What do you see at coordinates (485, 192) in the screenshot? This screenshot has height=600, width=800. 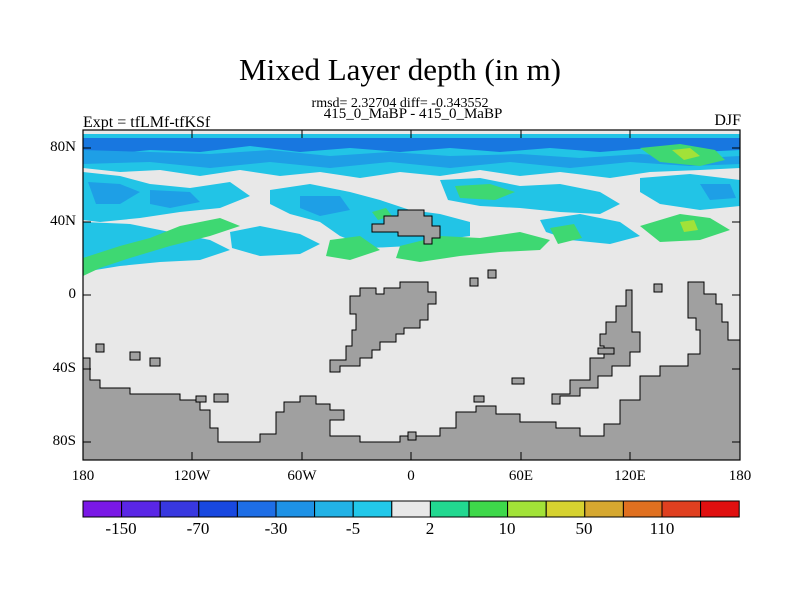 I see `green-patch-asia` at bounding box center [485, 192].